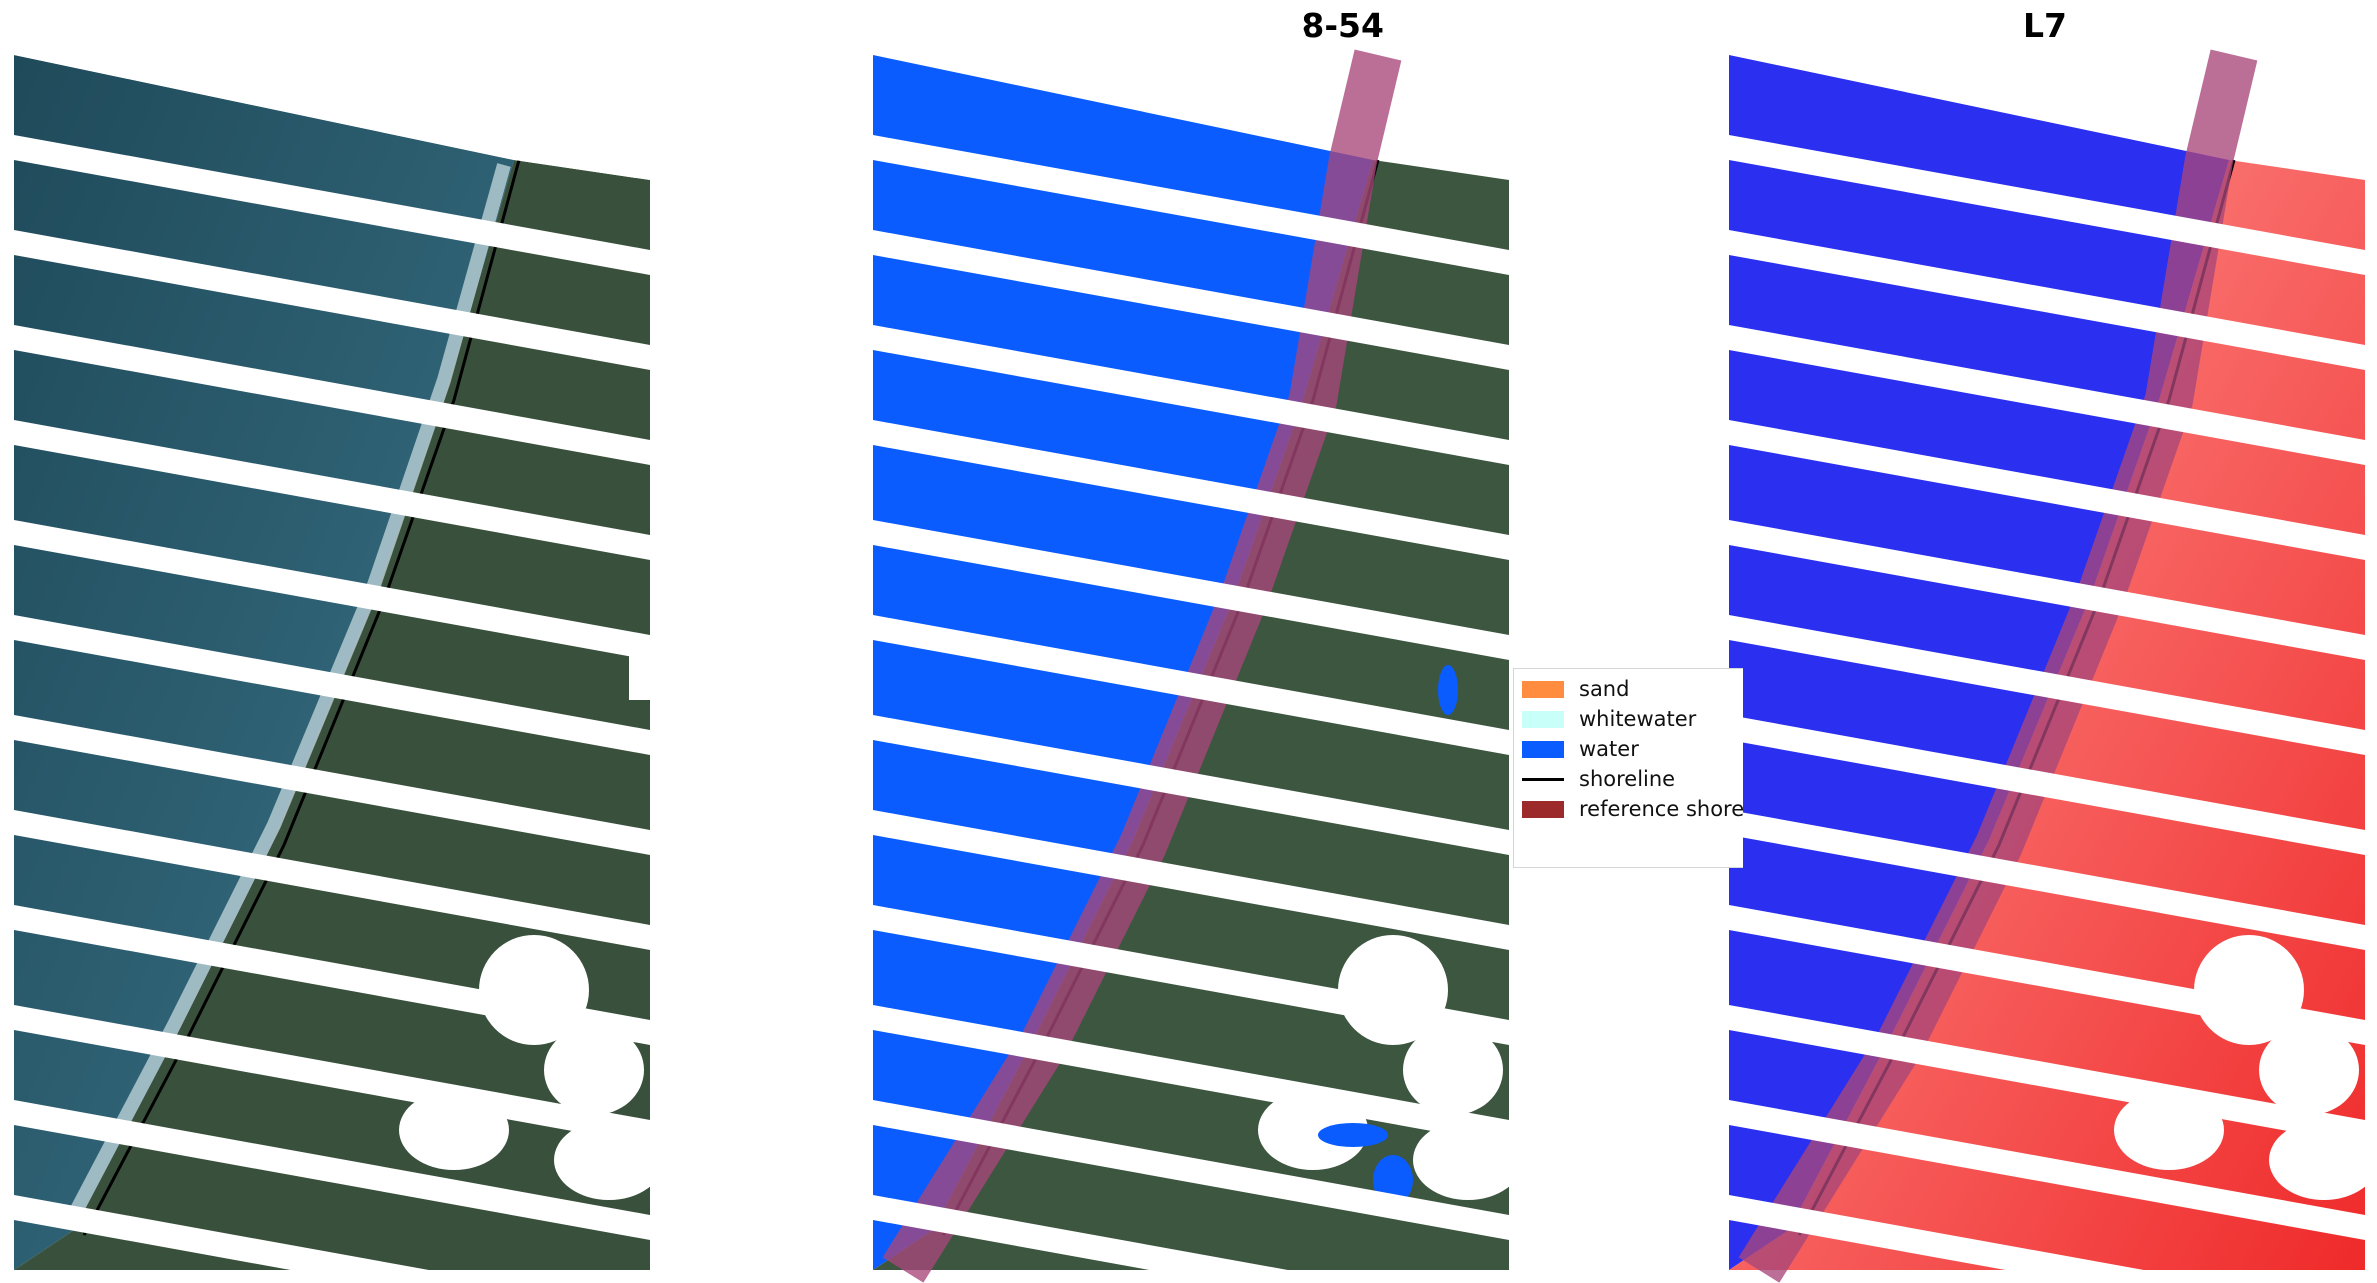 This screenshot has width=2377, height=1283. I want to click on legend-item-shoreline: shoreline, so click(1598, 779).